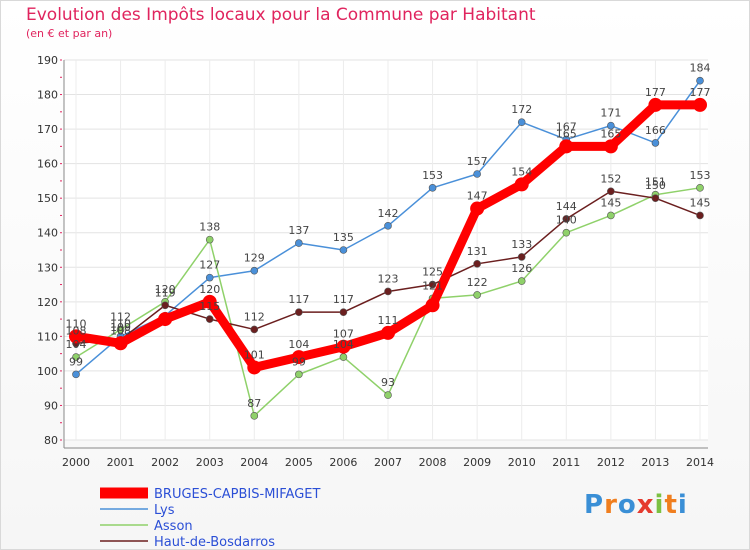 The image size is (750, 550). I want to click on data-label: 144, so click(566, 206).